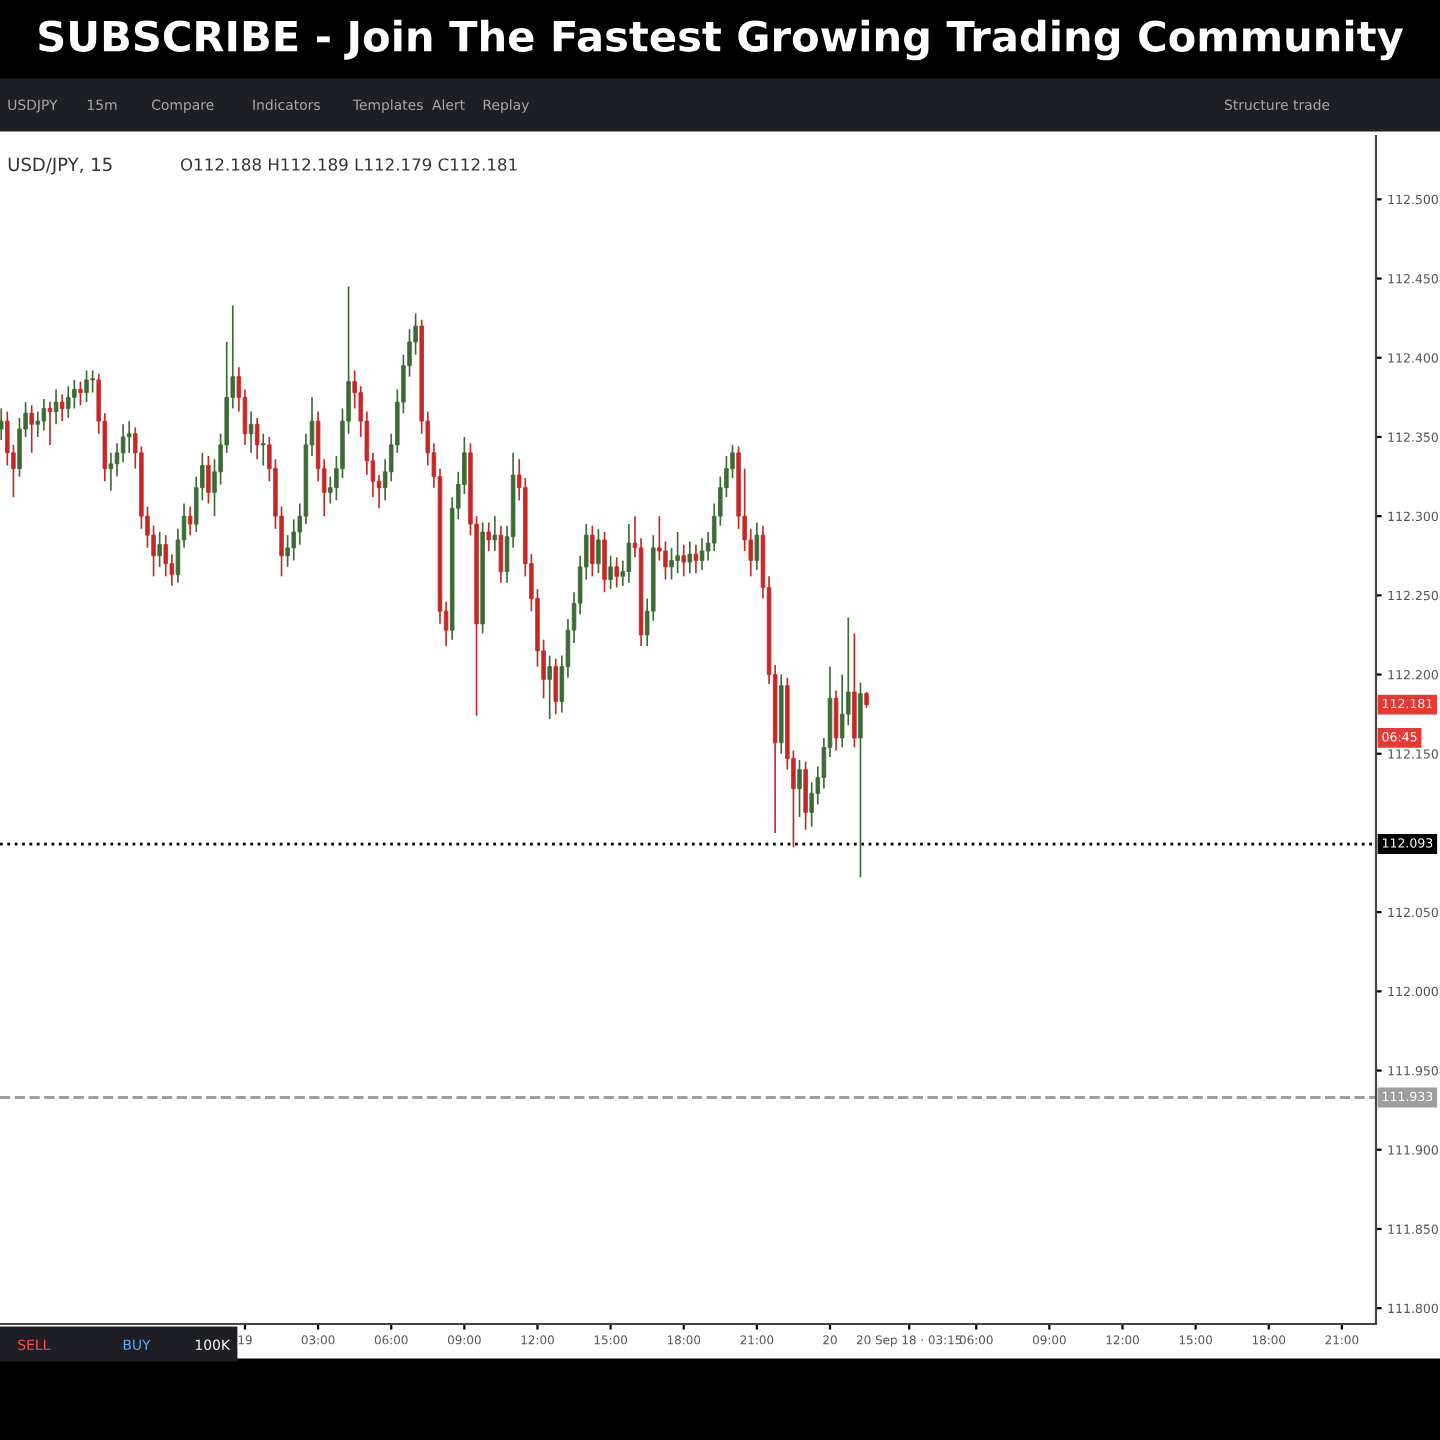 The image size is (1440, 1440). Describe the element at coordinates (721, 40) in the screenshot. I see `text: SUBSCRIBE - Join The Fastest Growing Trading Community` at that location.